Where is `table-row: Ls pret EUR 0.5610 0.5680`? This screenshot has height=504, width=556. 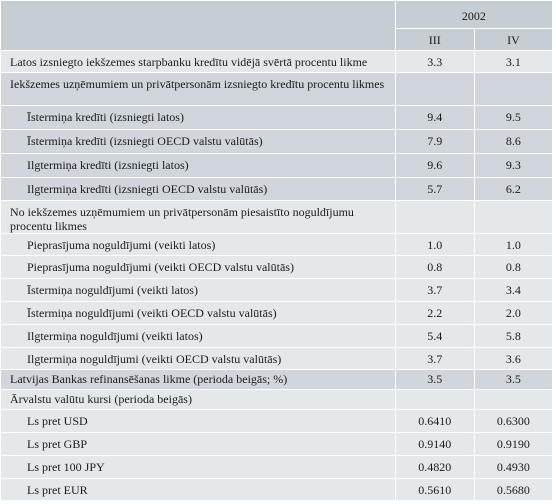 table-row: Ls pret EUR 0.5610 0.5680 is located at coordinates (277, 489).